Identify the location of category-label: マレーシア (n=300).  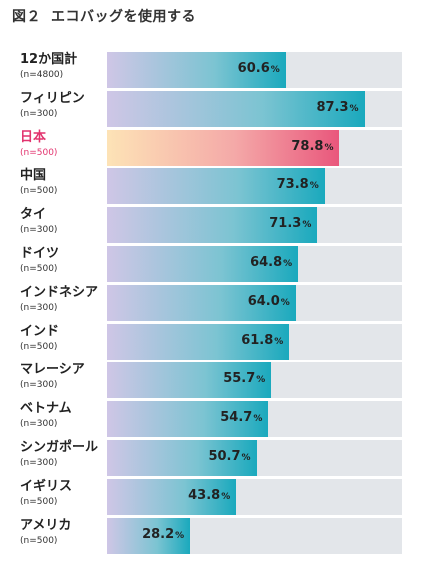
(64, 376).